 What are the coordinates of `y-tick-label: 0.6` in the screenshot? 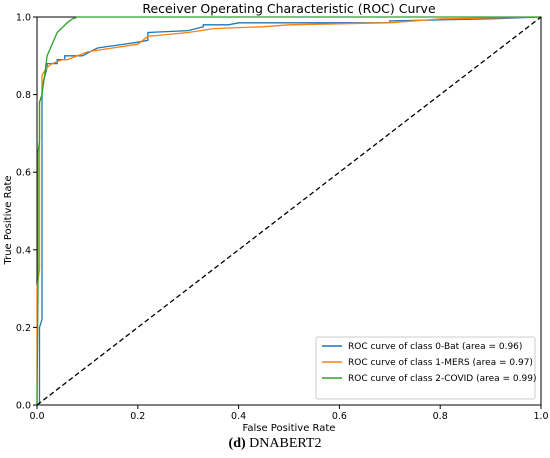 It's located at (23, 173).